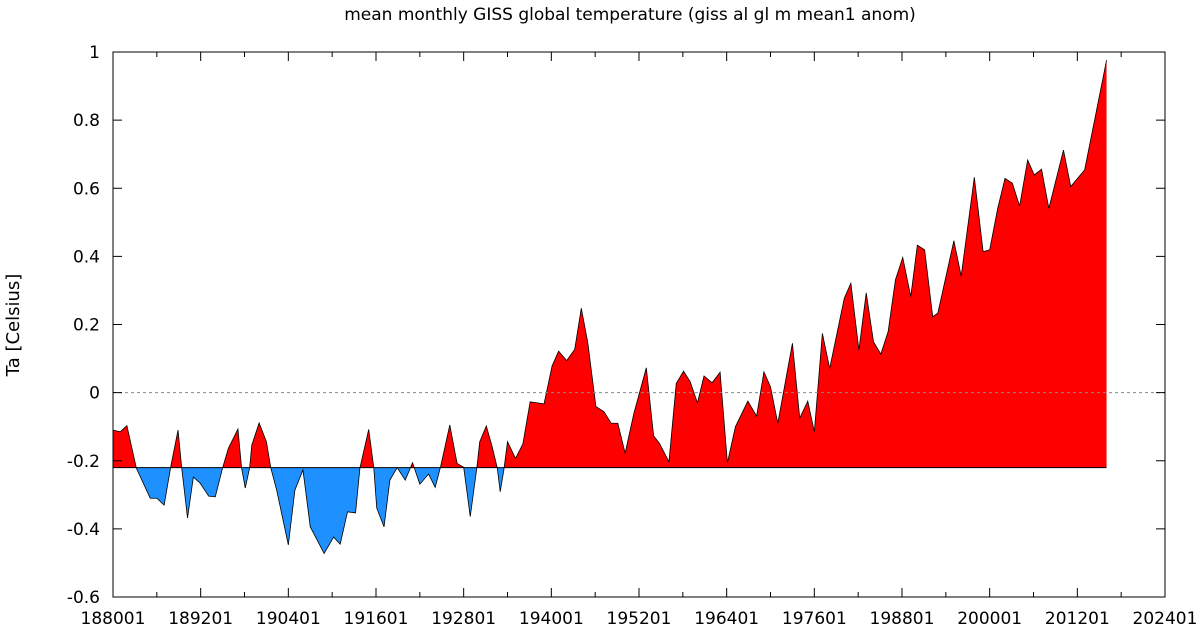  What do you see at coordinates (83, 598) in the screenshot?
I see `y-tick-label: -0.6` at bounding box center [83, 598].